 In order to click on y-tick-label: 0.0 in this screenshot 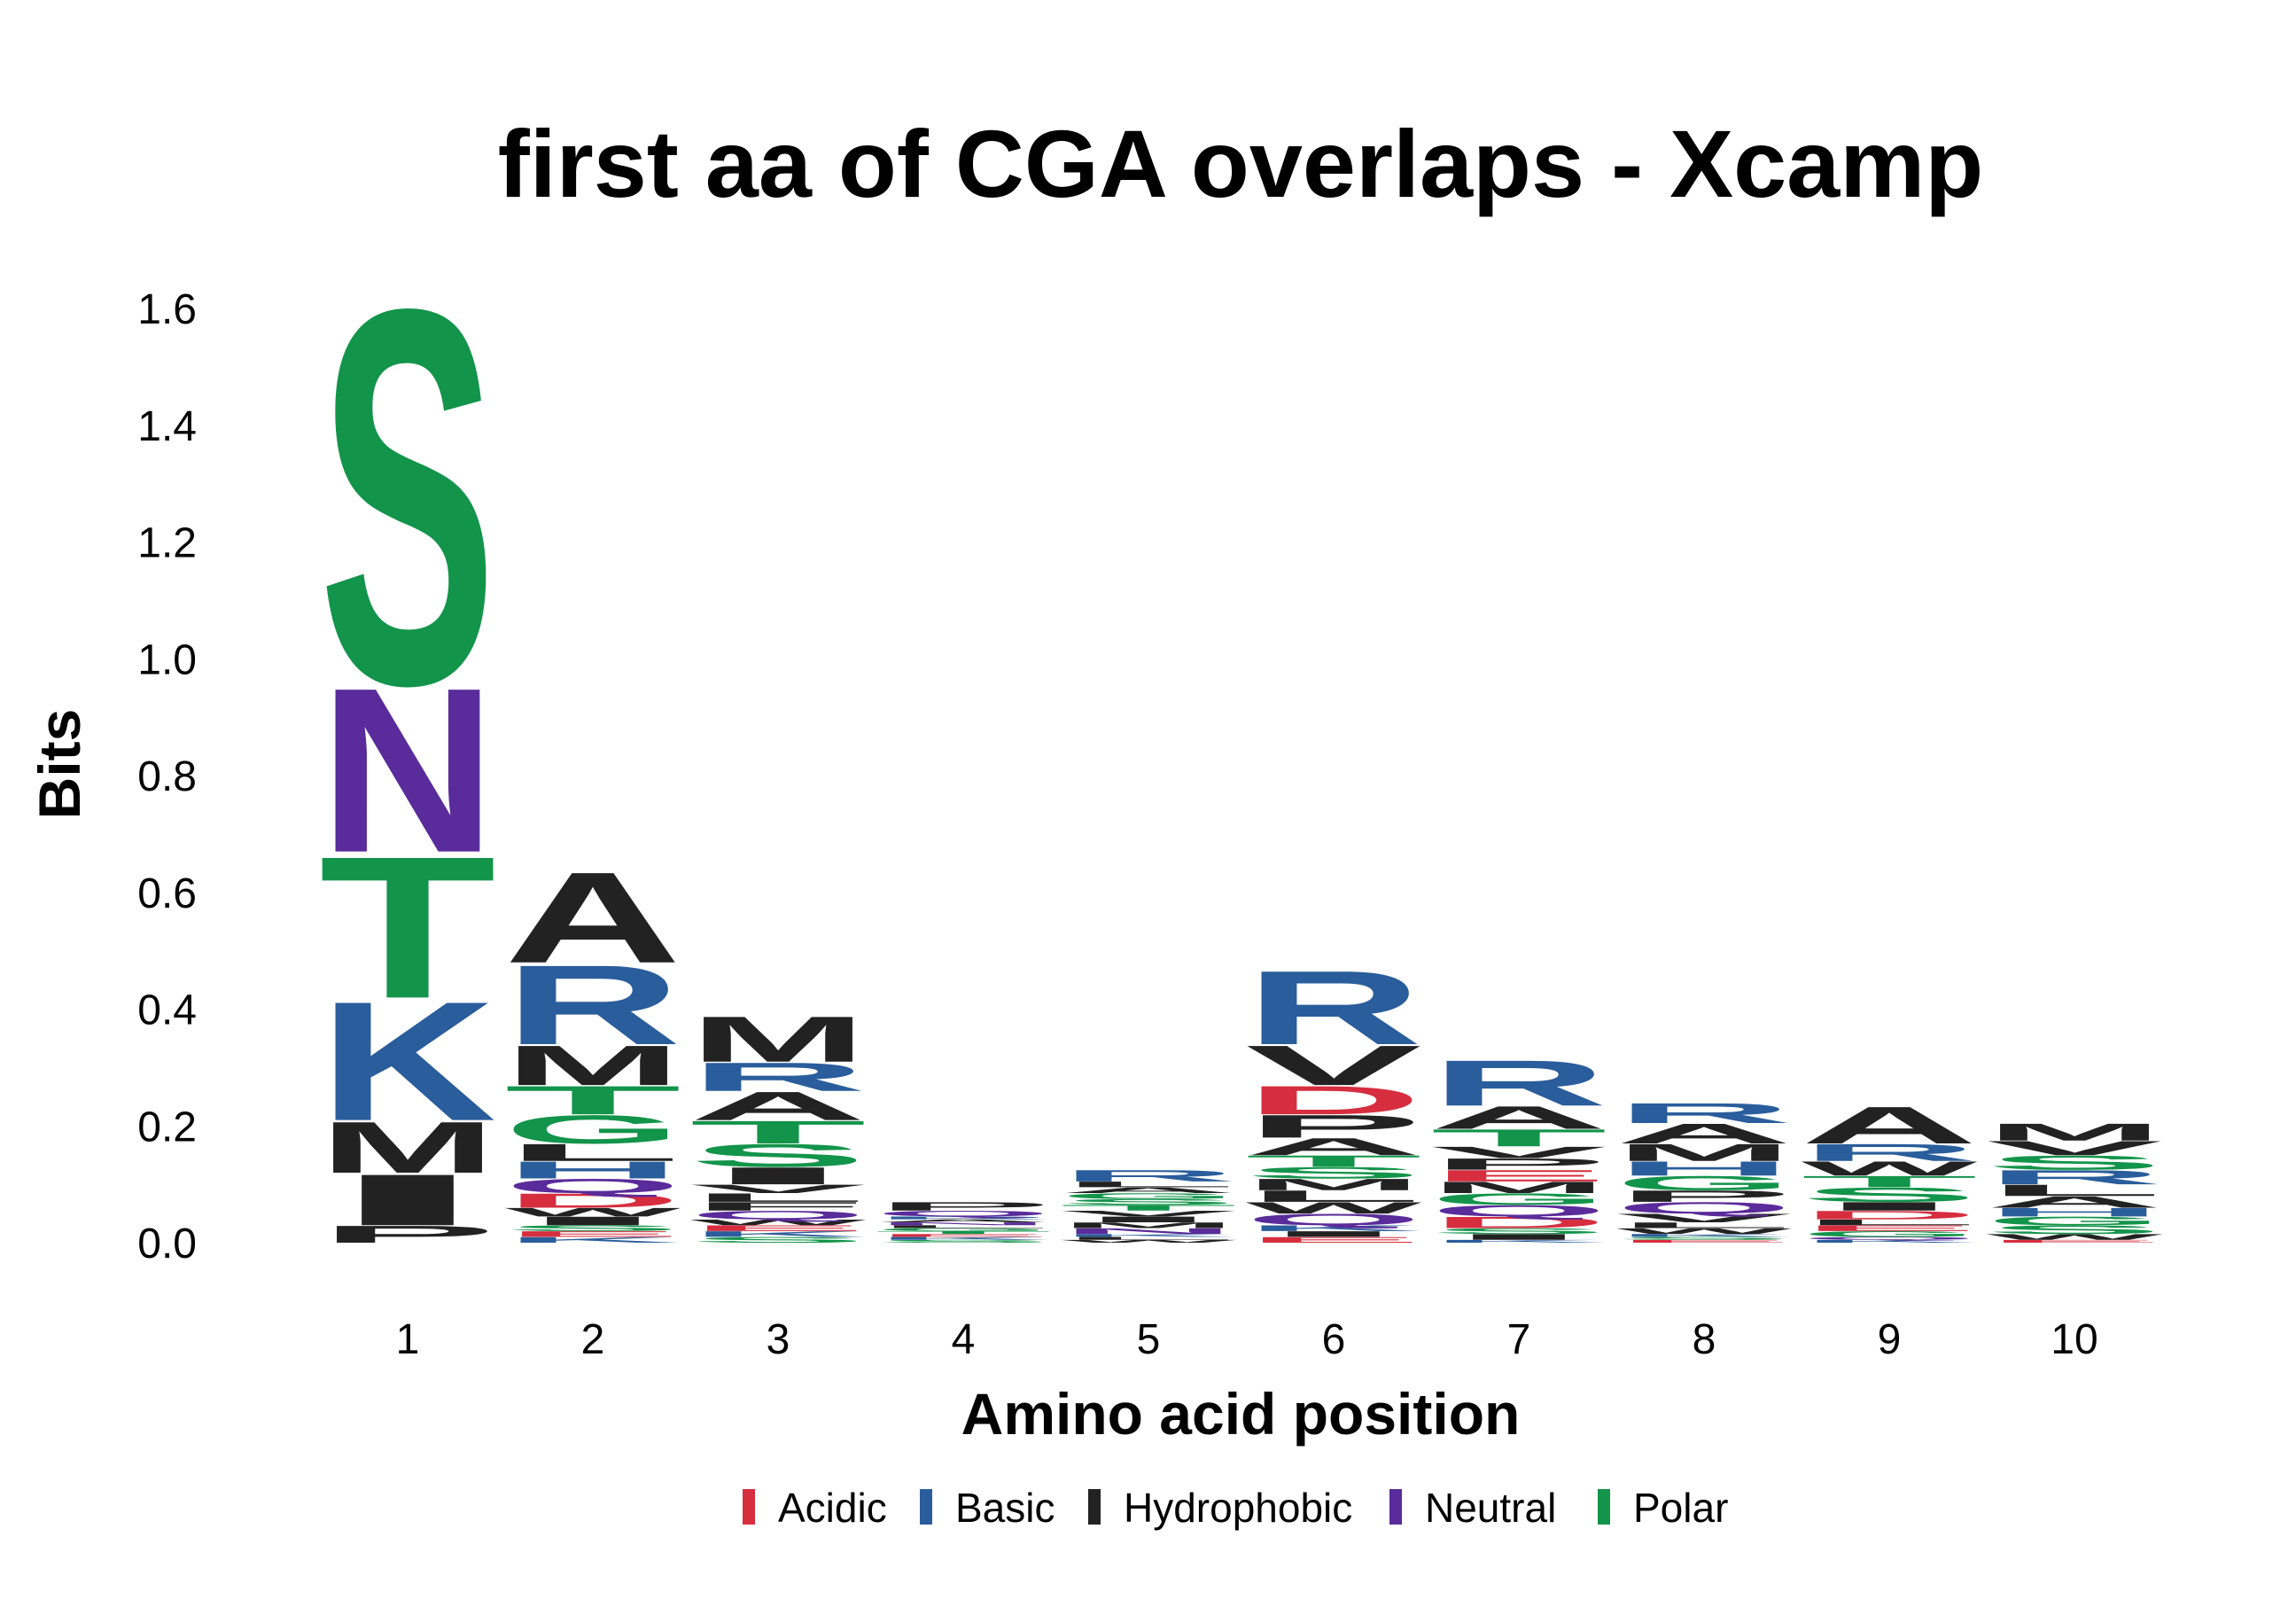, I will do `click(167, 1244)`.